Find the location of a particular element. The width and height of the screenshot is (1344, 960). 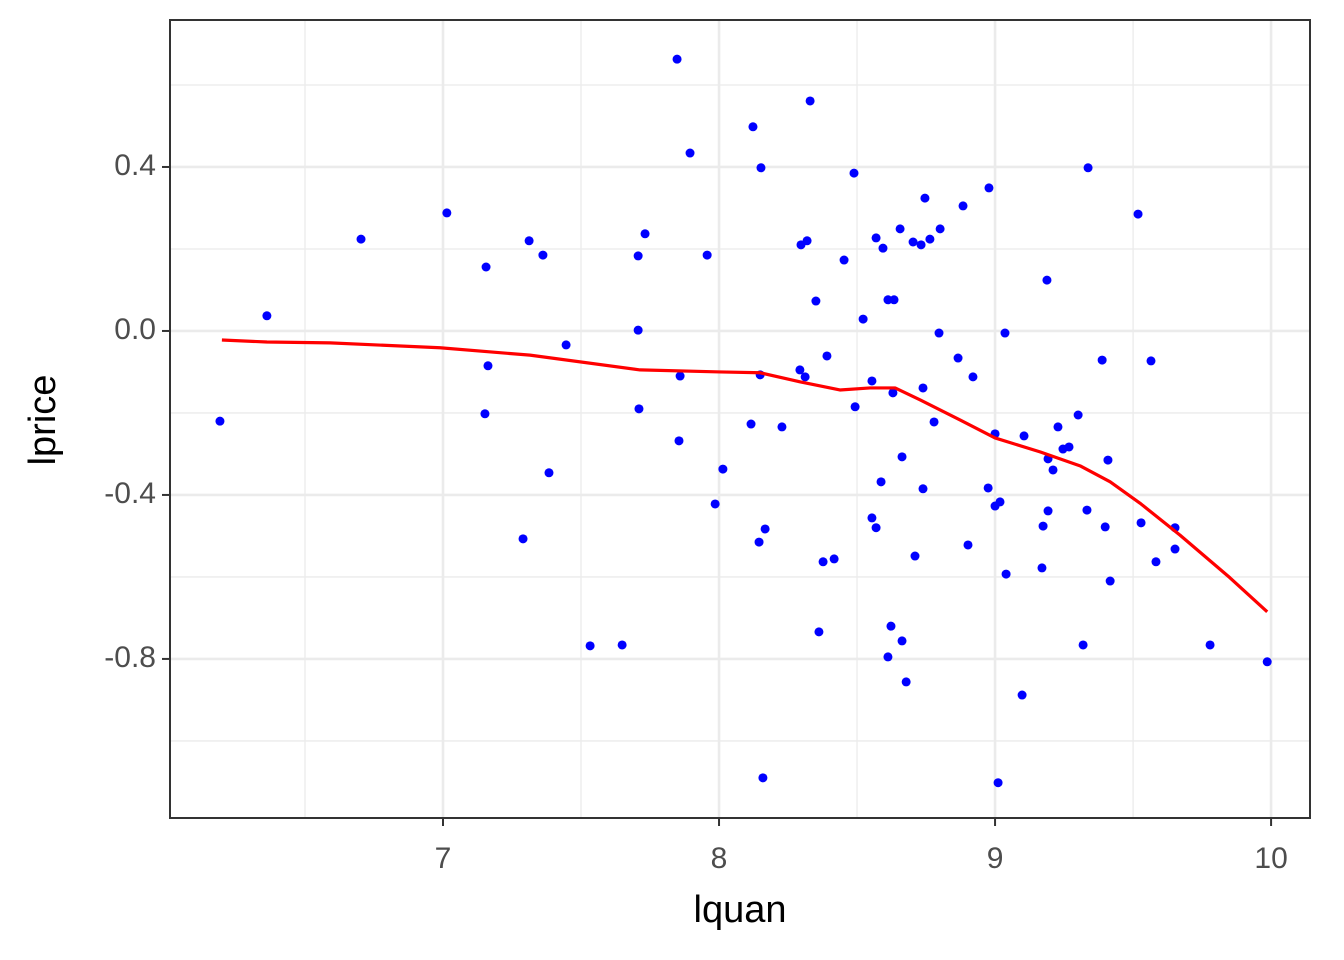

y-axis-title: lprice is located at coordinates (43, 420).